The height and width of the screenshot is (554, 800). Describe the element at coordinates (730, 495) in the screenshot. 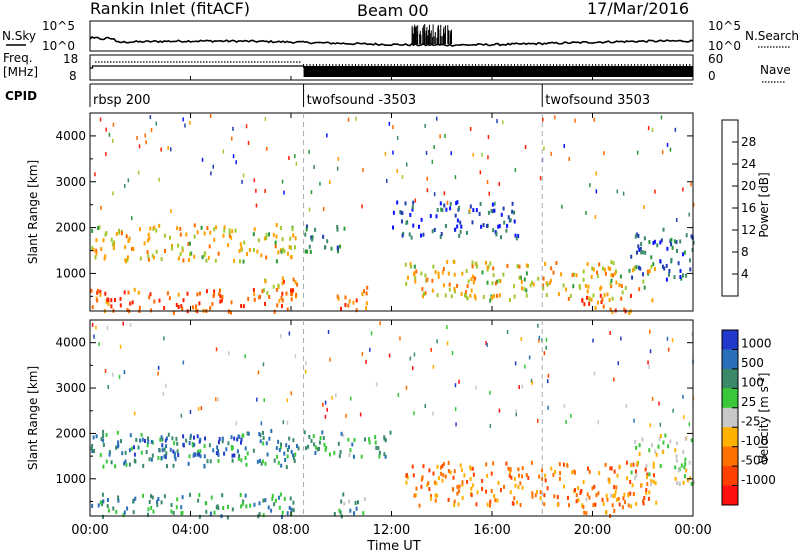

I see `colorbar-swatch` at that location.